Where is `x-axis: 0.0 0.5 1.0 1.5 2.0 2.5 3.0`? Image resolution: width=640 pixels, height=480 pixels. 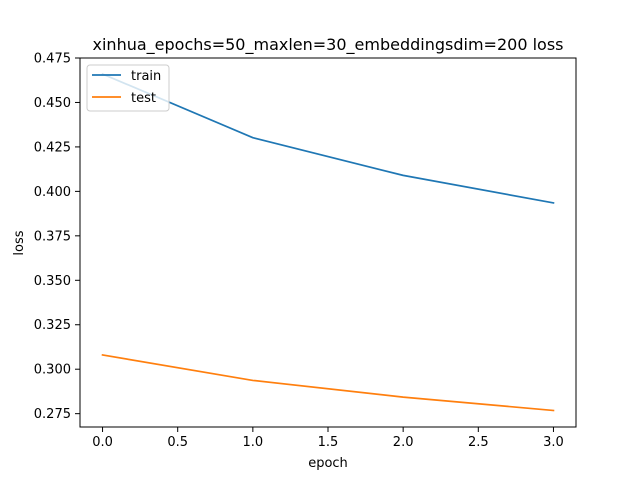 x-axis: 0.0 0.5 1.0 1.5 2.0 2.5 3.0 is located at coordinates (328, 438).